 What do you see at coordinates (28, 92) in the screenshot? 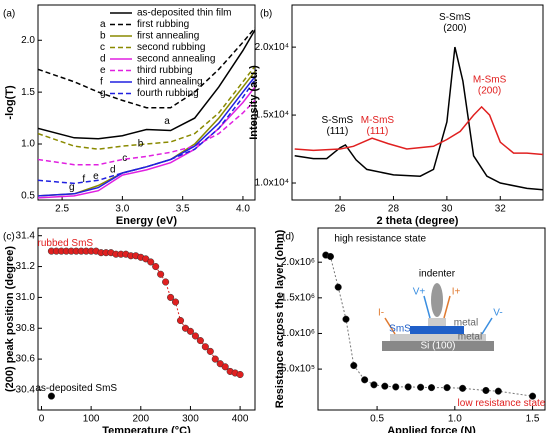
I see `y-tick-label: 1.5` at bounding box center [28, 92].